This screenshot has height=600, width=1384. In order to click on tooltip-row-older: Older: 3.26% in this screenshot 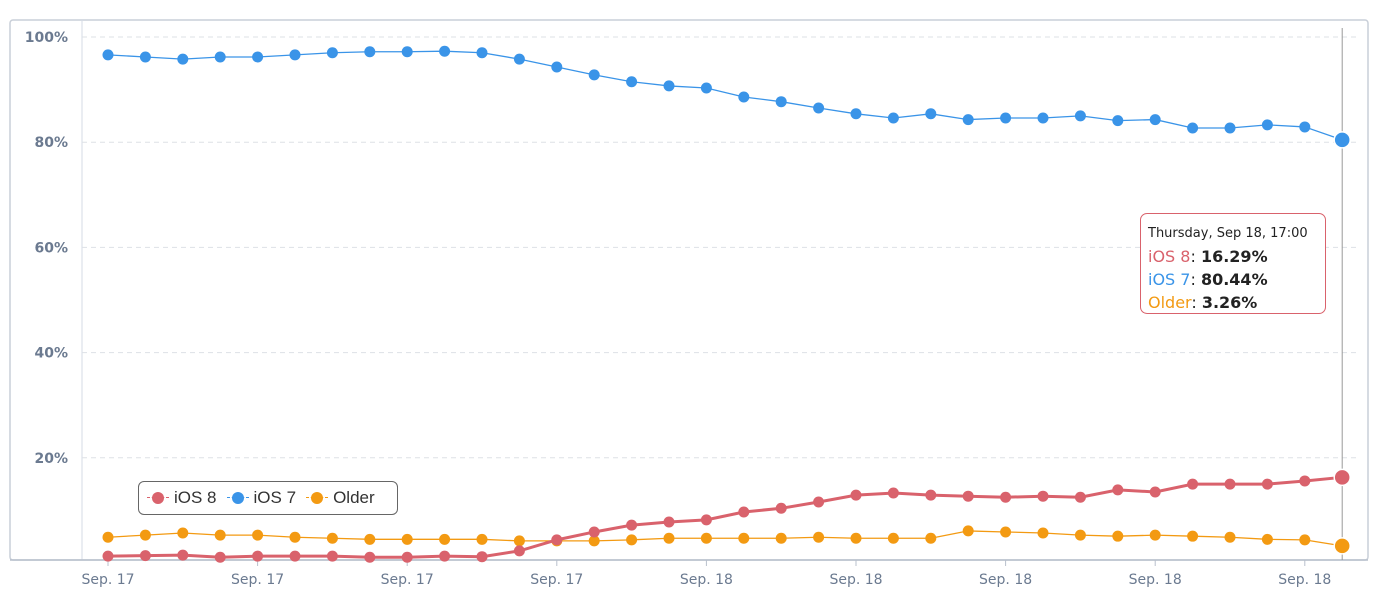, I will do `click(1203, 302)`.